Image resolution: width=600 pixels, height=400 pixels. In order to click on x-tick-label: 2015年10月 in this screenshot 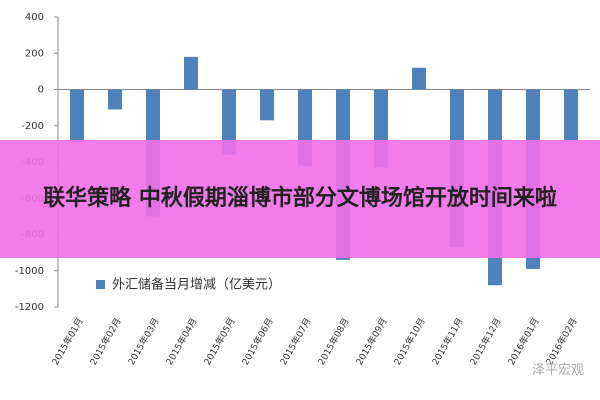, I will do `click(409, 341)`.